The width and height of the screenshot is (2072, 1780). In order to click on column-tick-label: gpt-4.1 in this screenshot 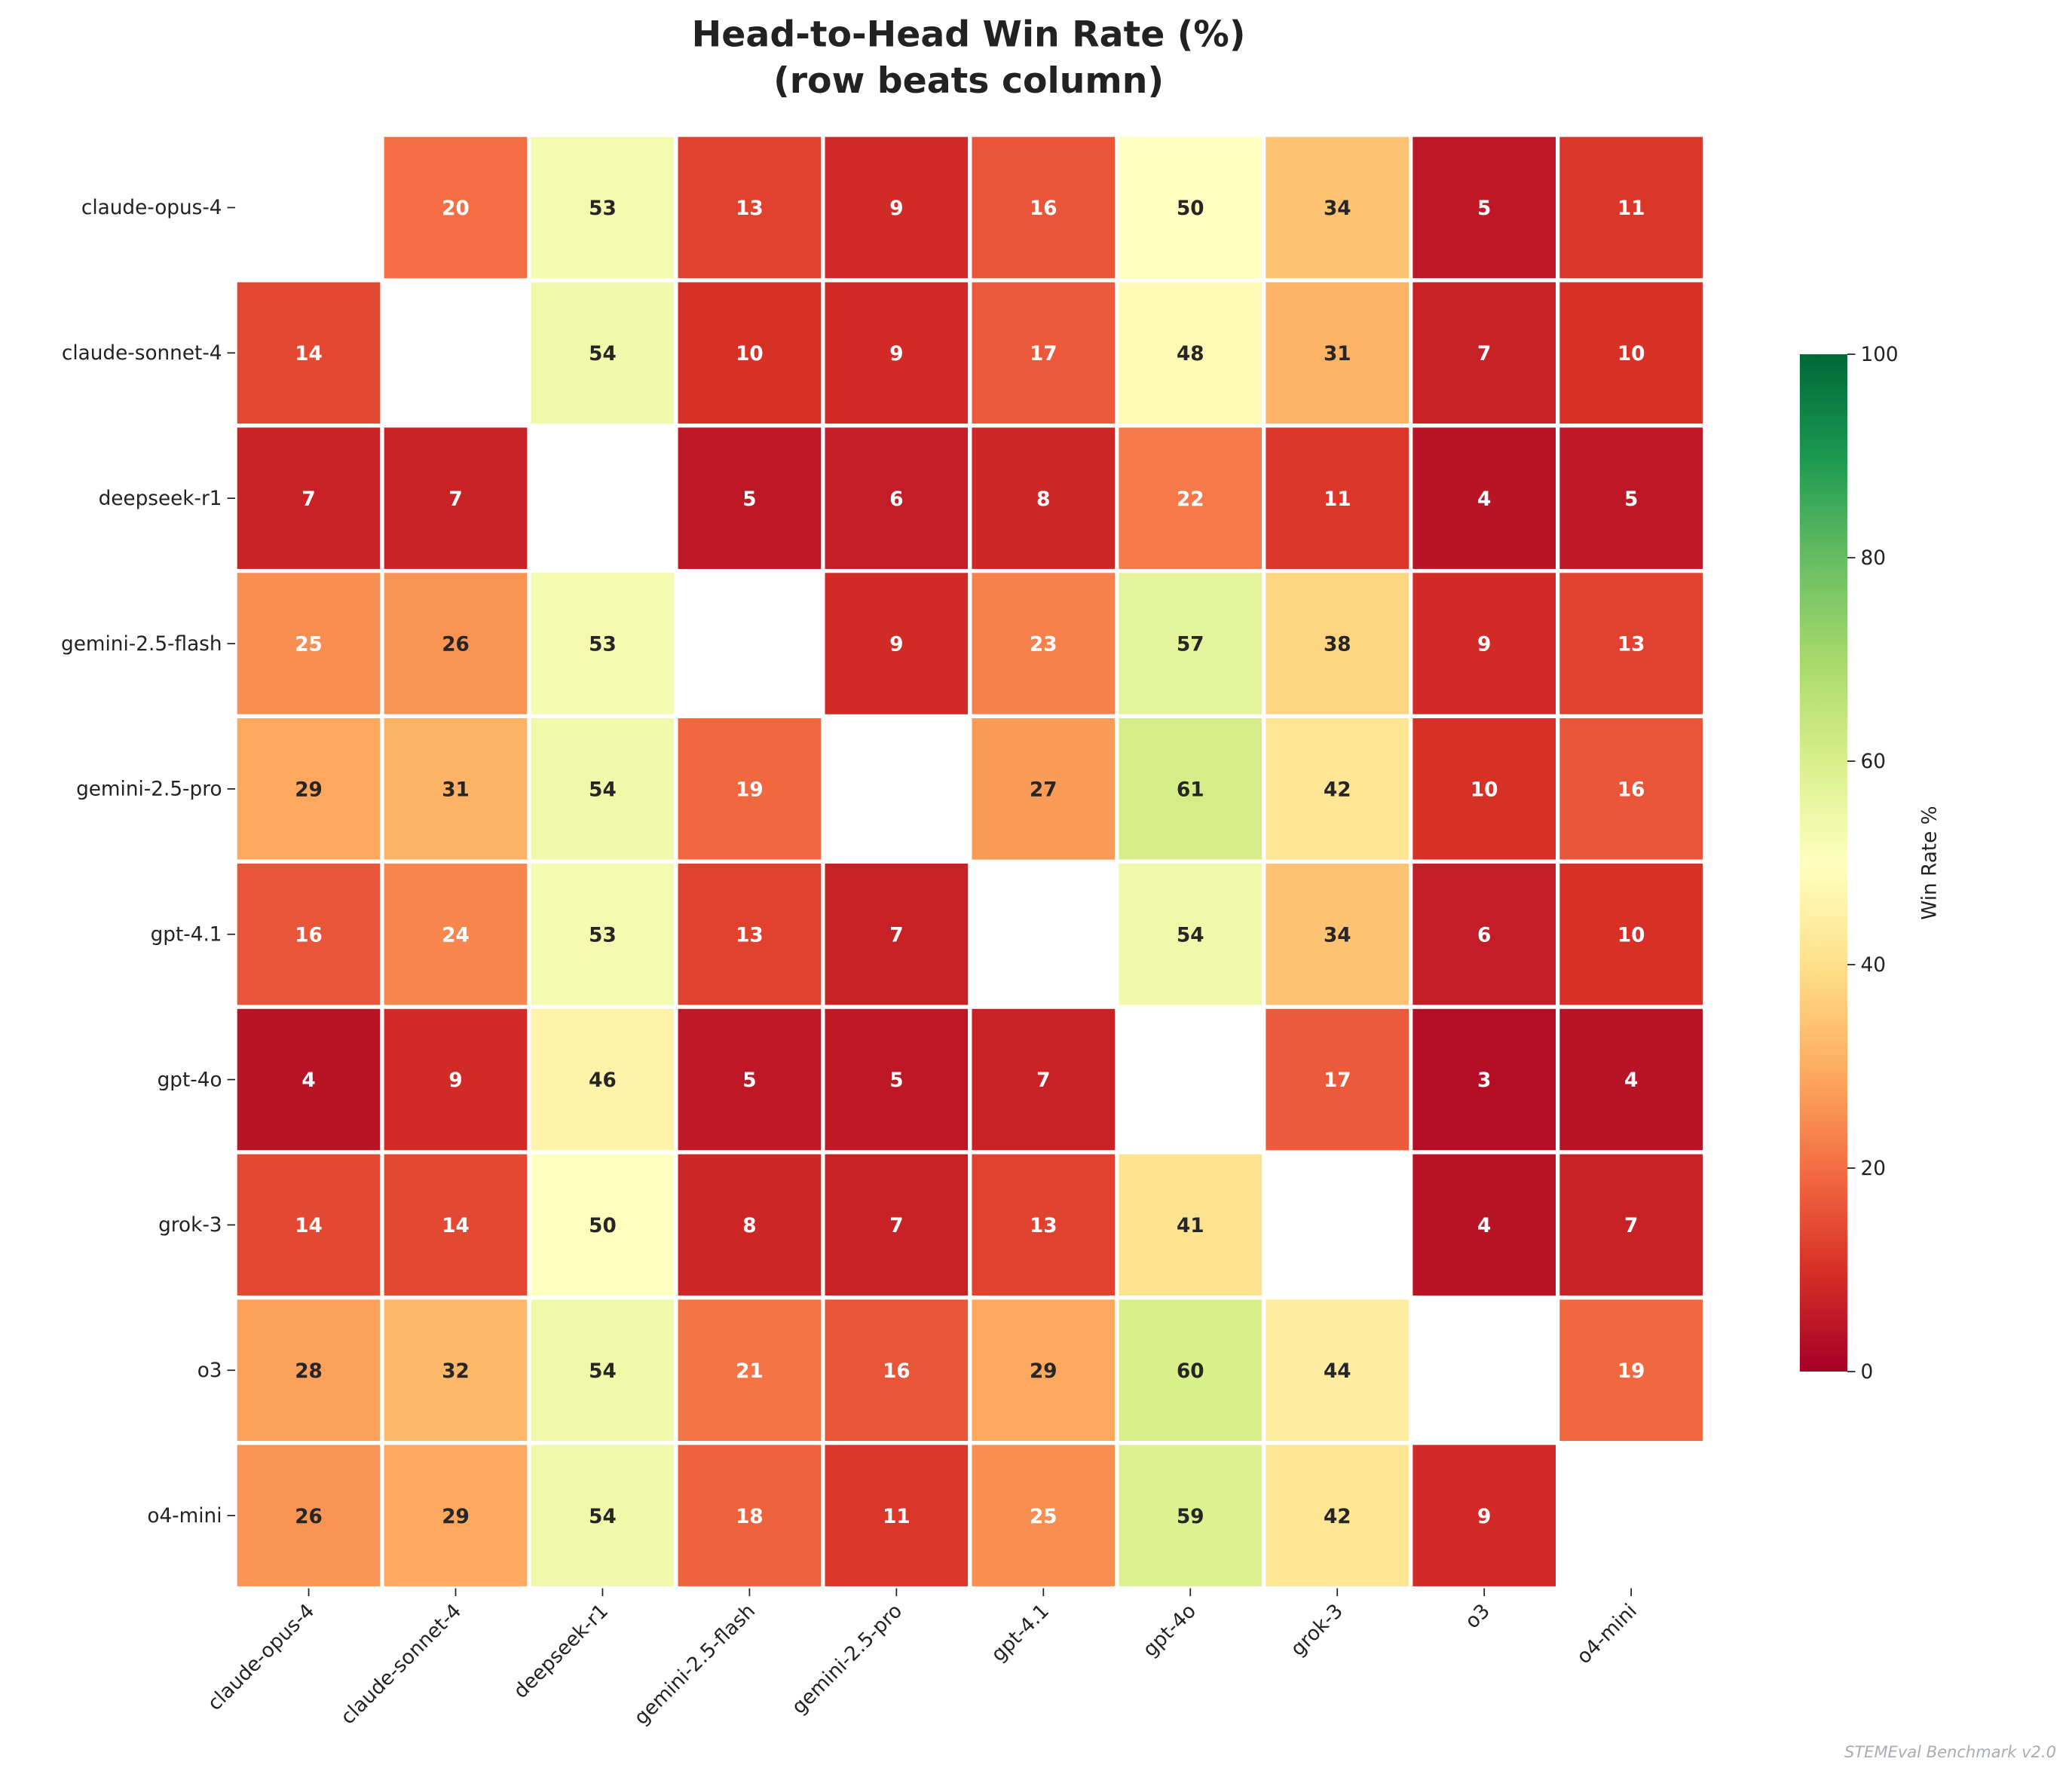, I will do `click(1020, 1633)`.